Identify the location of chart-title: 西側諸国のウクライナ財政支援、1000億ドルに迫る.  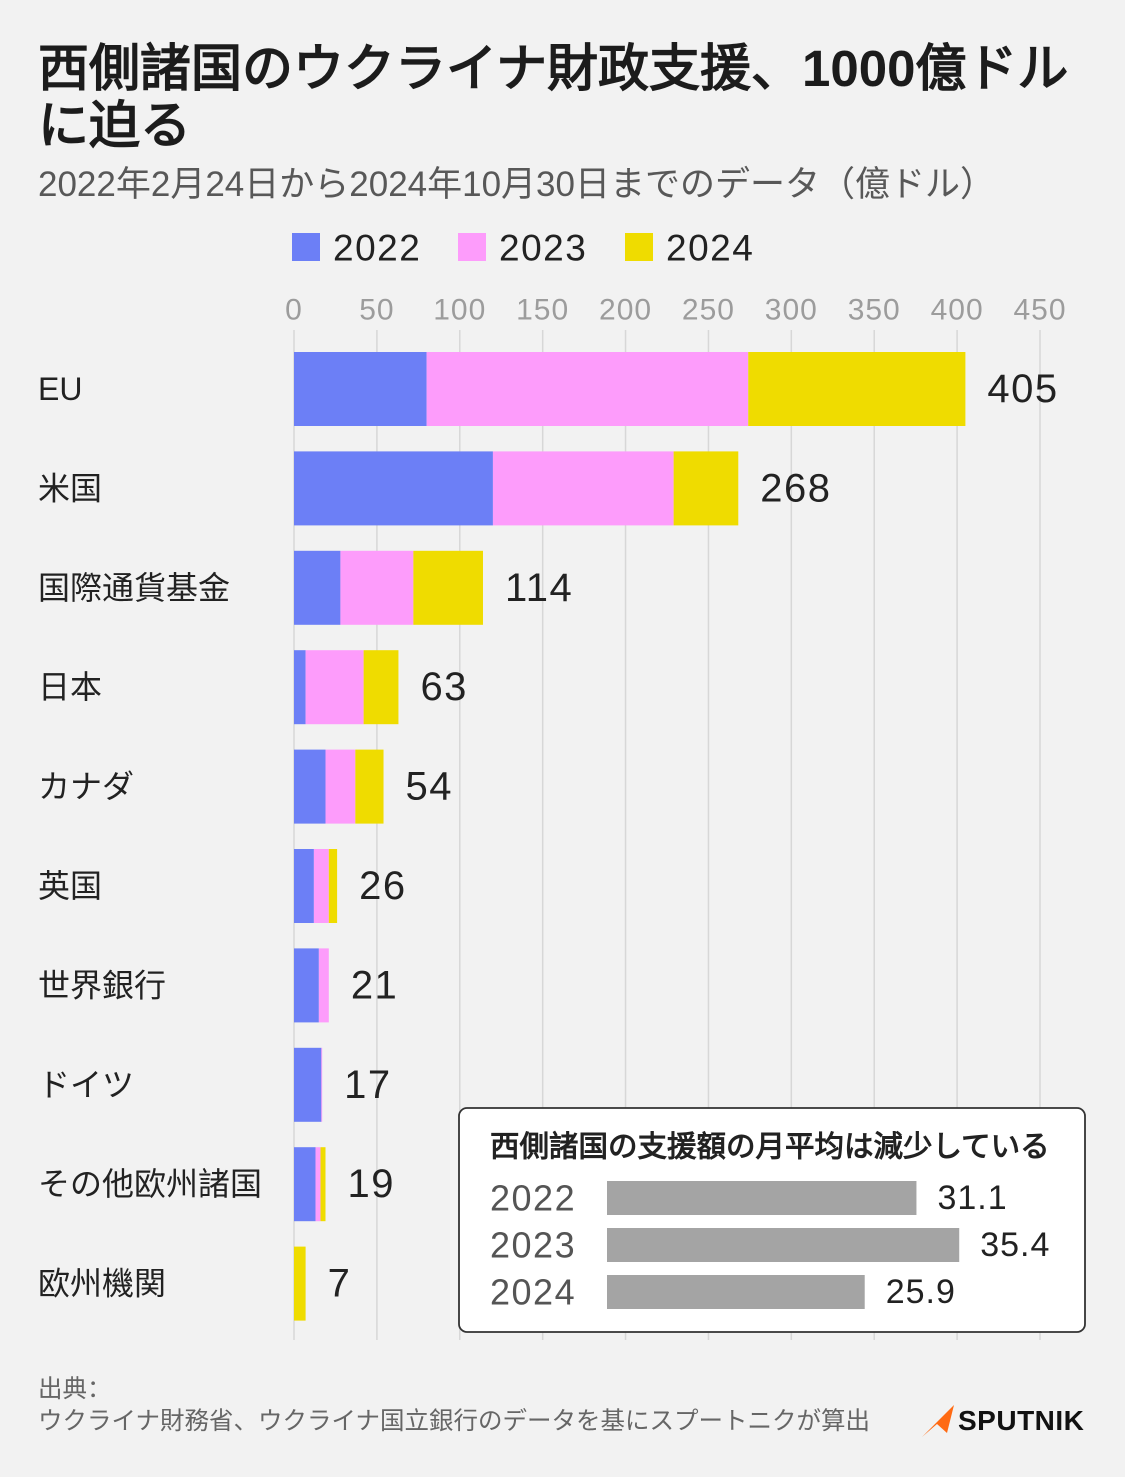
(553, 97).